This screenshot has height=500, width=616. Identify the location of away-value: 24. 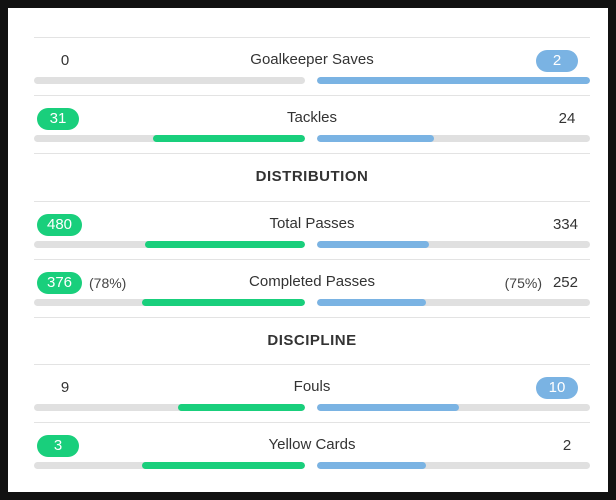
(567, 118).